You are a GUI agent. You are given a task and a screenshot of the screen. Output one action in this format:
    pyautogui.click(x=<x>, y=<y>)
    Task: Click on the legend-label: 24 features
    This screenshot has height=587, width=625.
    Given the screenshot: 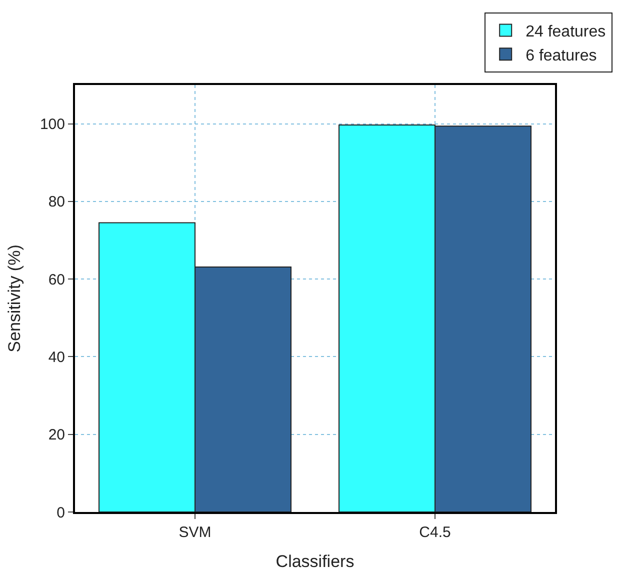 What is the action you would take?
    pyautogui.click(x=566, y=32)
    